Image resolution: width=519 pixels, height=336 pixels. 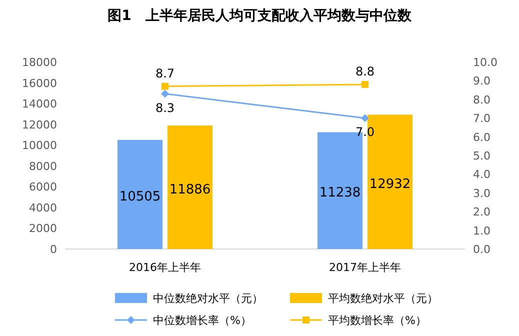 What do you see at coordinates (165, 73) in the screenshot?
I see `data-label: 8.7` at bounding box center [165, 73].